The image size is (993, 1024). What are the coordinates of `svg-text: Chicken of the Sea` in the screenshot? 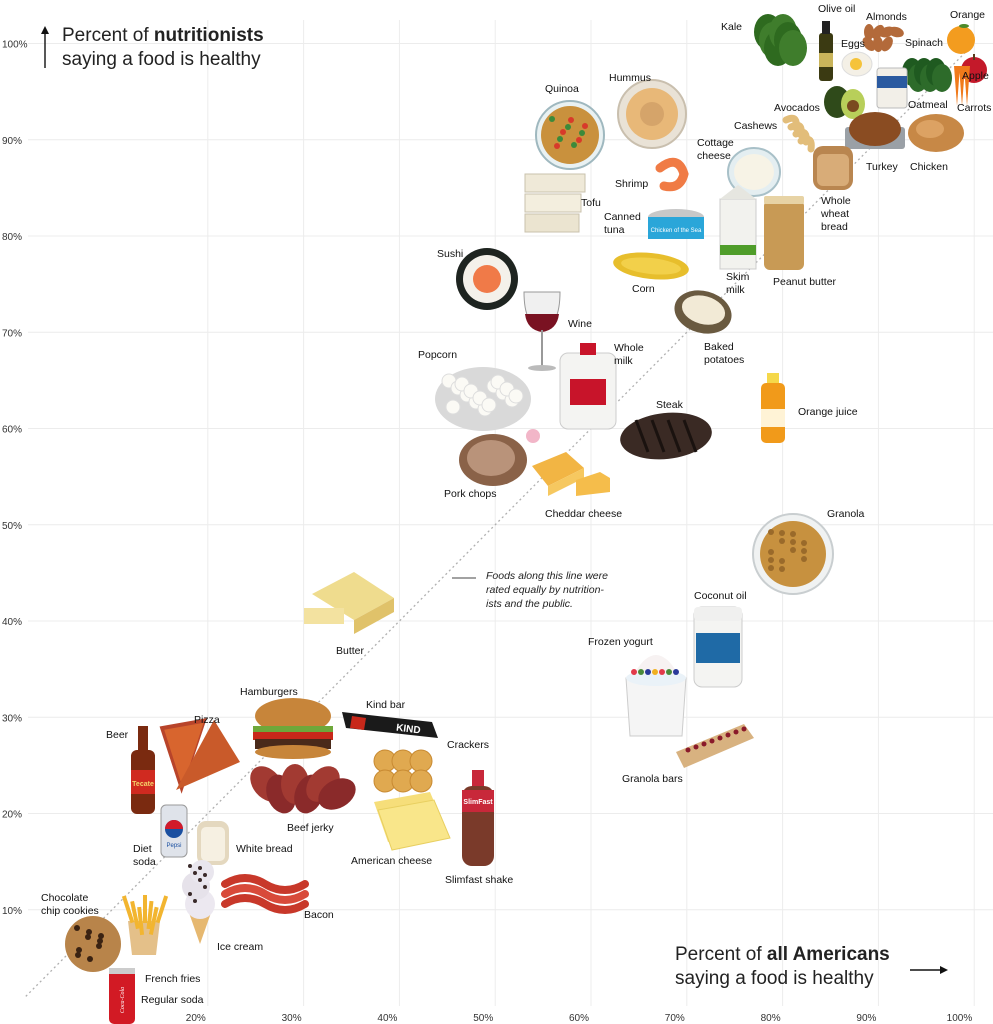 It's located at (676, 231).